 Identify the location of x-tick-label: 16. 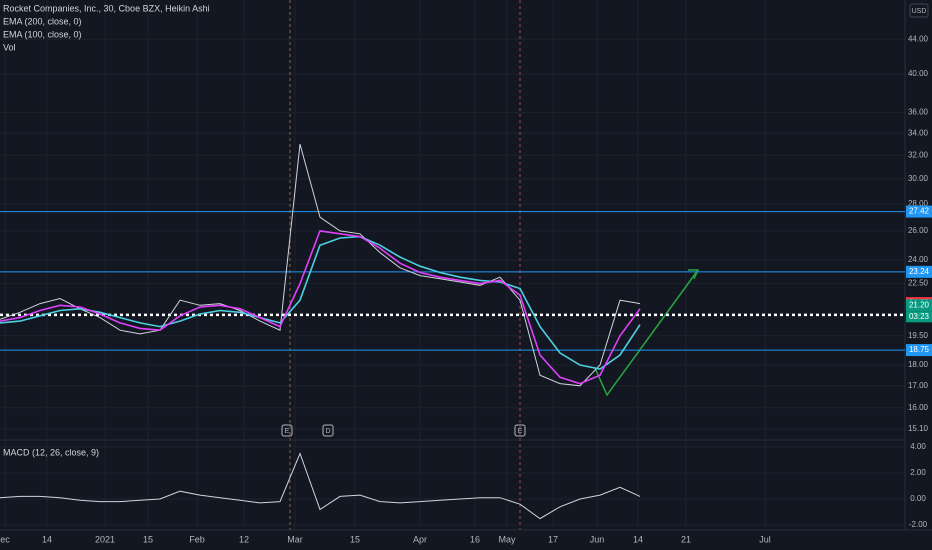
(475, 539).